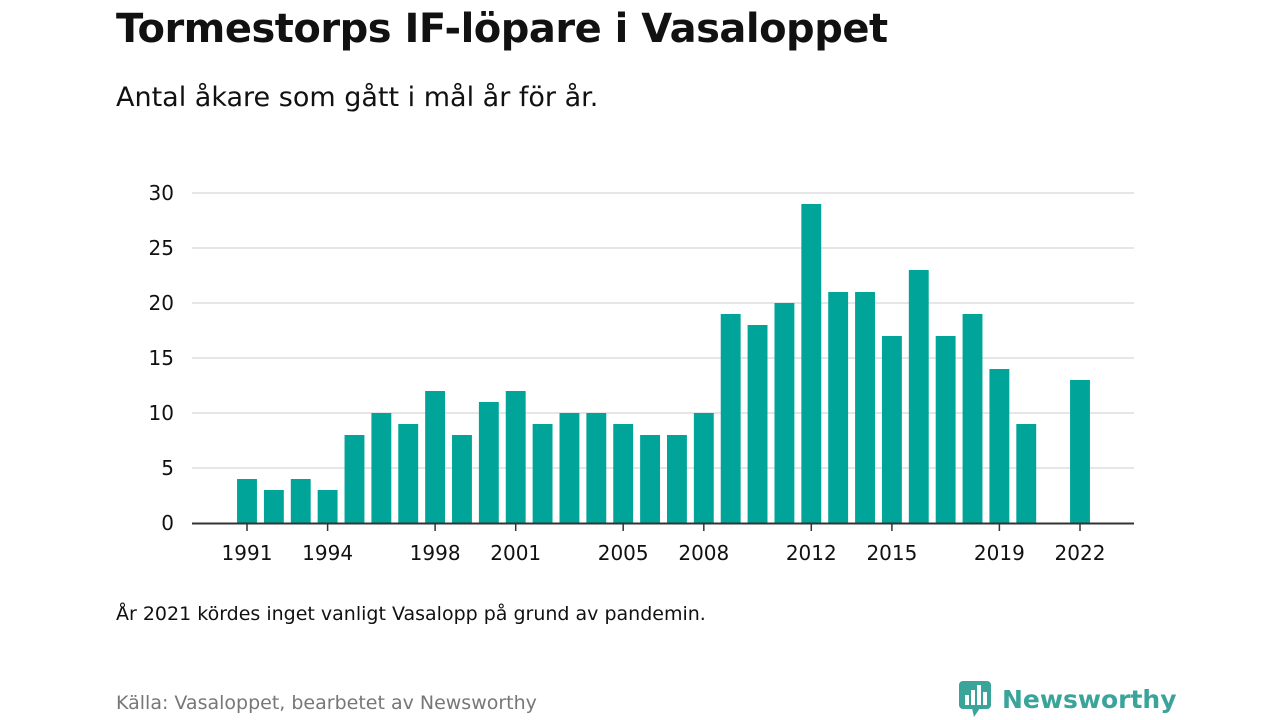 The width and height of the screenshot is (1280, 720). Describe the element at coordinates (167, 523) in the screenshot. I see `y-tick-label: 0` at that location.